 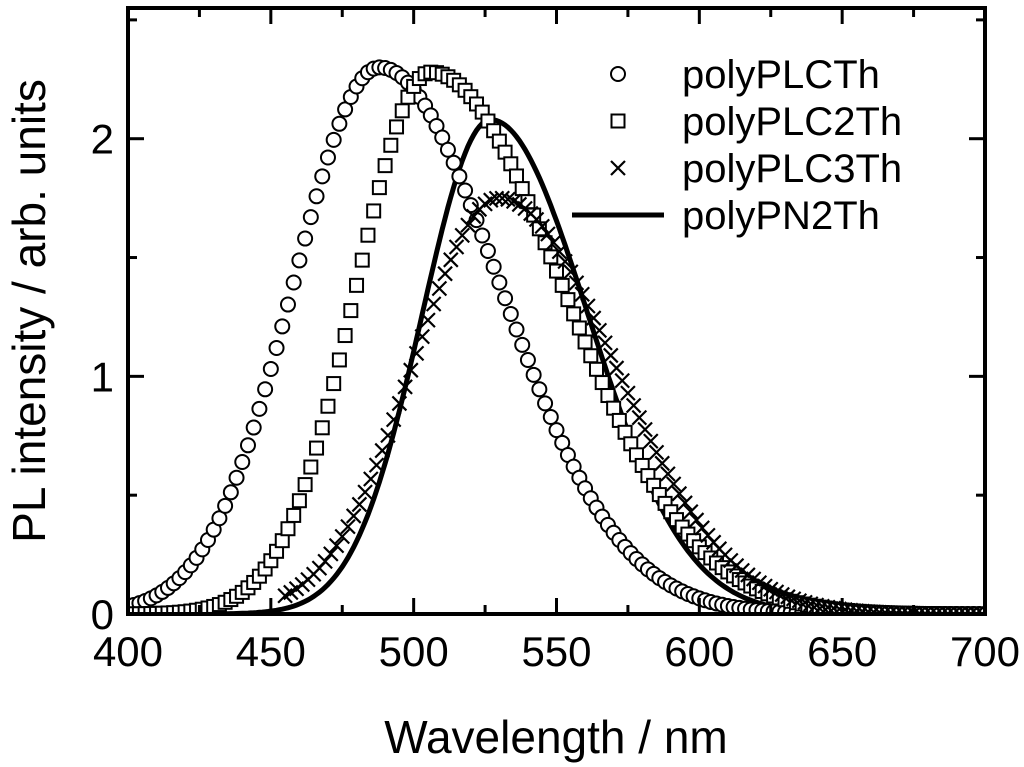 I want to click on legend-symbol, so click(x=618, y=121).